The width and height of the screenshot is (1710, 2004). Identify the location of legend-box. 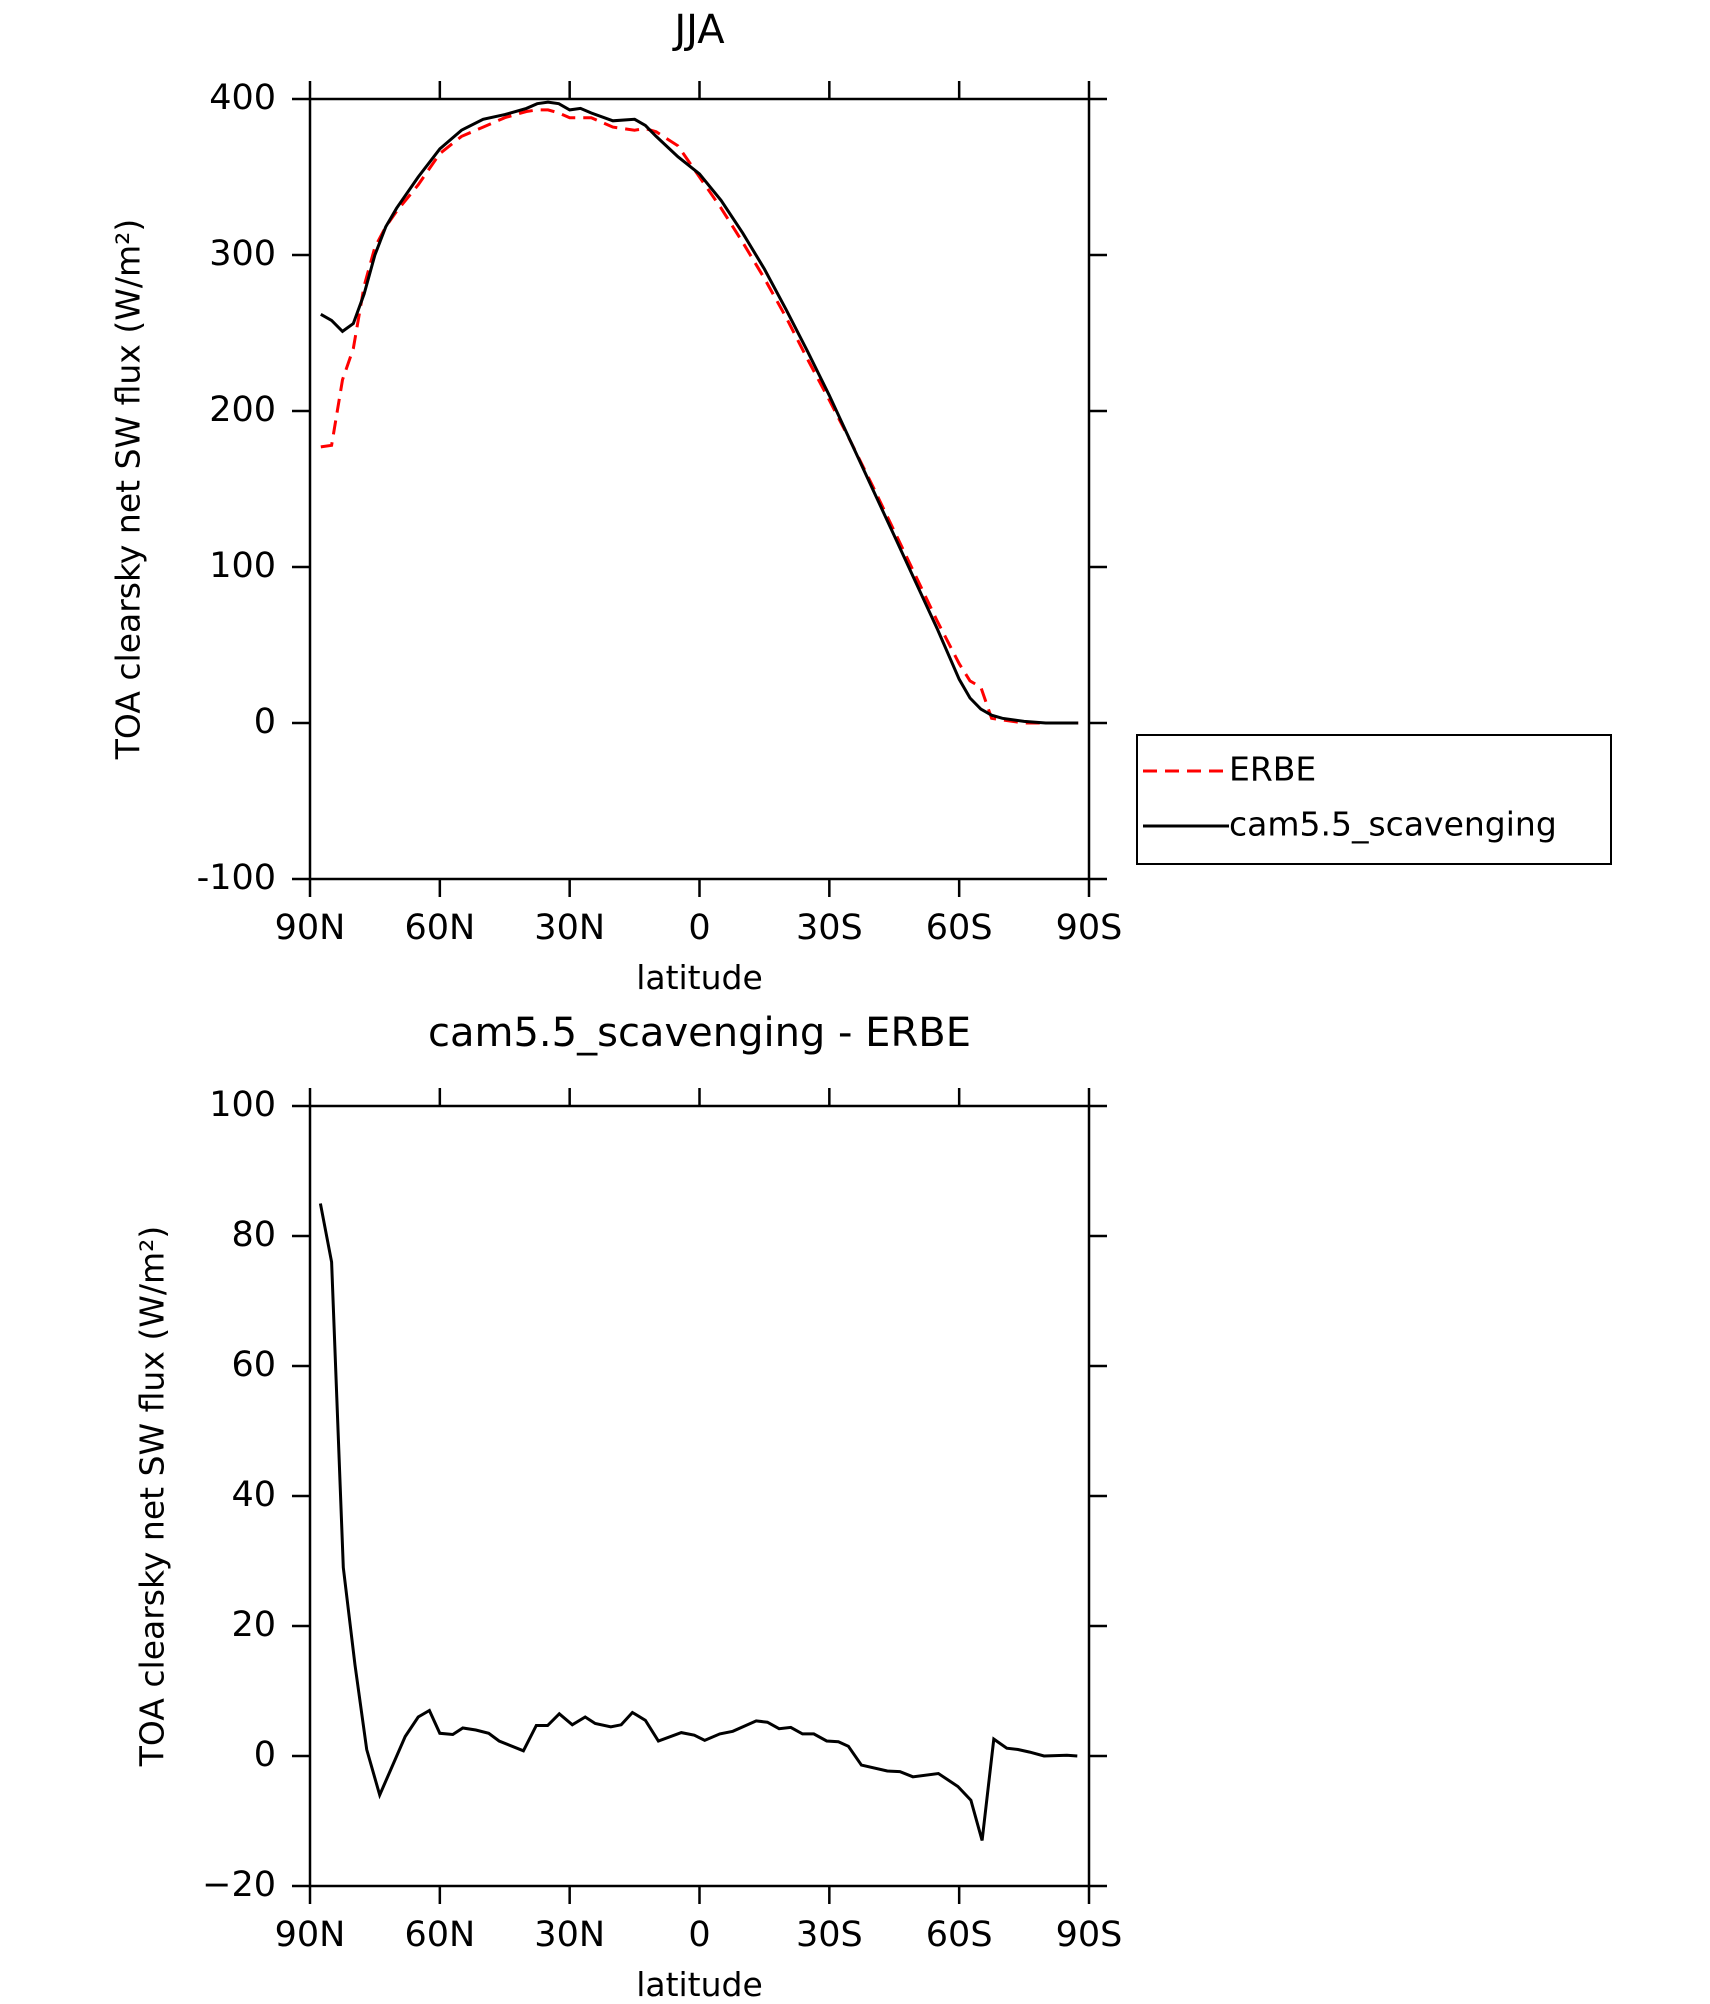
(1374, 799).